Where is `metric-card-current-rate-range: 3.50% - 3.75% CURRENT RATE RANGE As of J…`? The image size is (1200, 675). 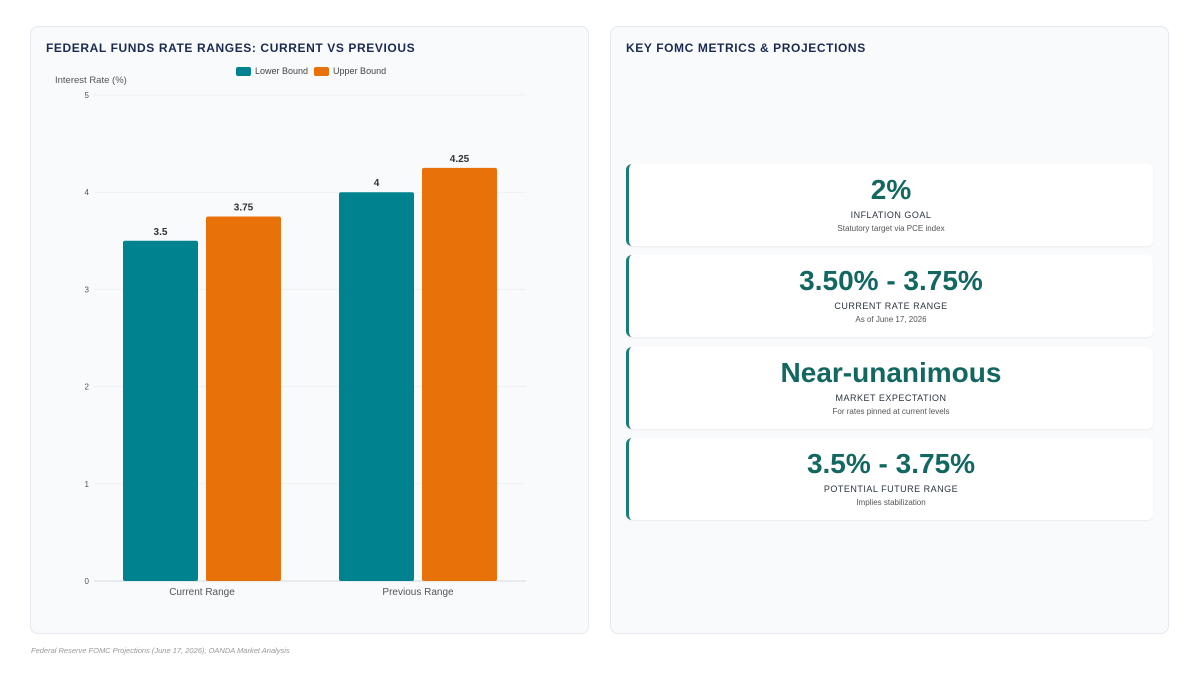 metric-card-current-rate-range: 3.50% - 3.75% CURRENT RATE RANGE As of J… is located at coordinates (889, 296).